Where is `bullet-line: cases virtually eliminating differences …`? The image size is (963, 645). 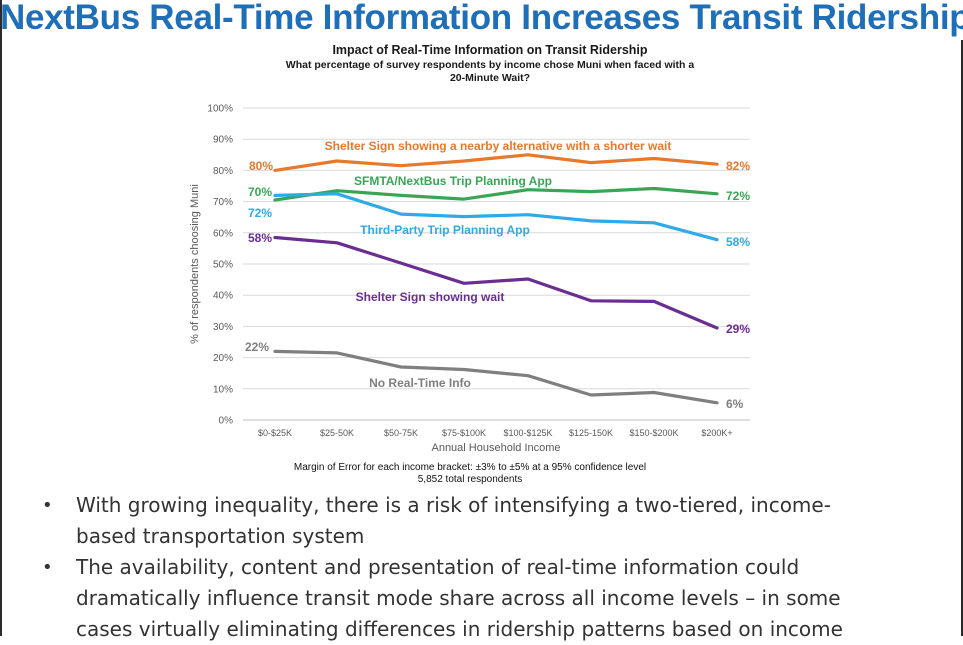 bullet-line: cases virtually eliminating differences … is located at coordinates (459, 629).